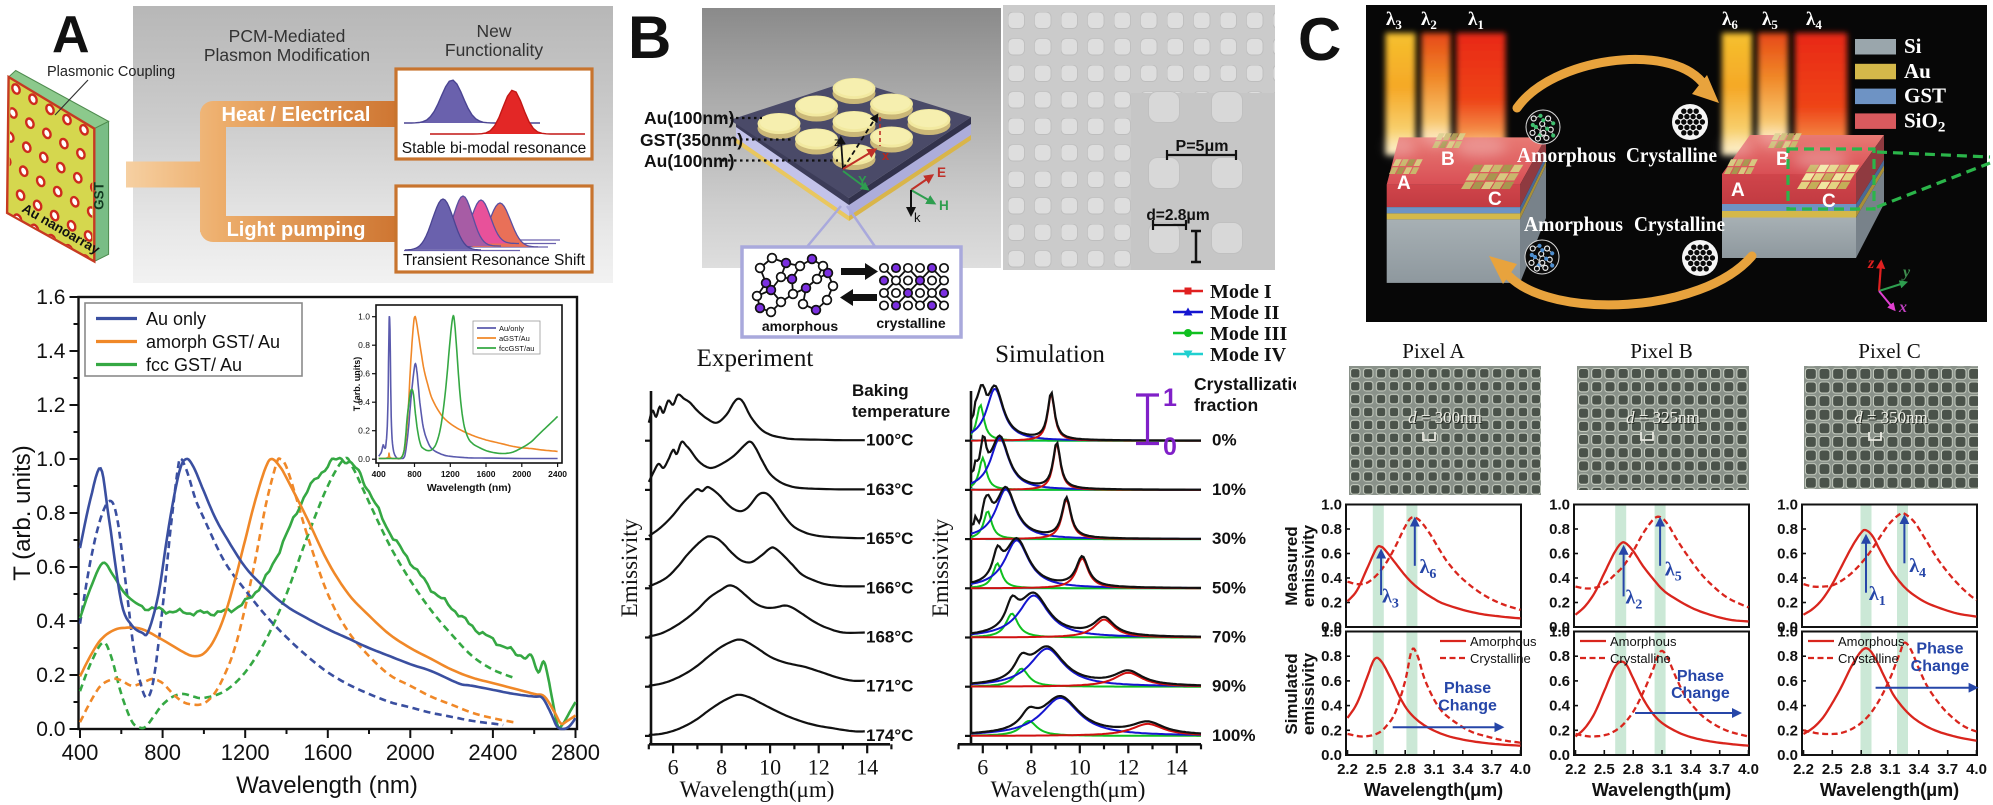 Image resolution: width=1993 pixels, height=805 pixels. Describe the element at coordinates (1031, 766) in the screenshot. I see `svg-text: 8` at that location.